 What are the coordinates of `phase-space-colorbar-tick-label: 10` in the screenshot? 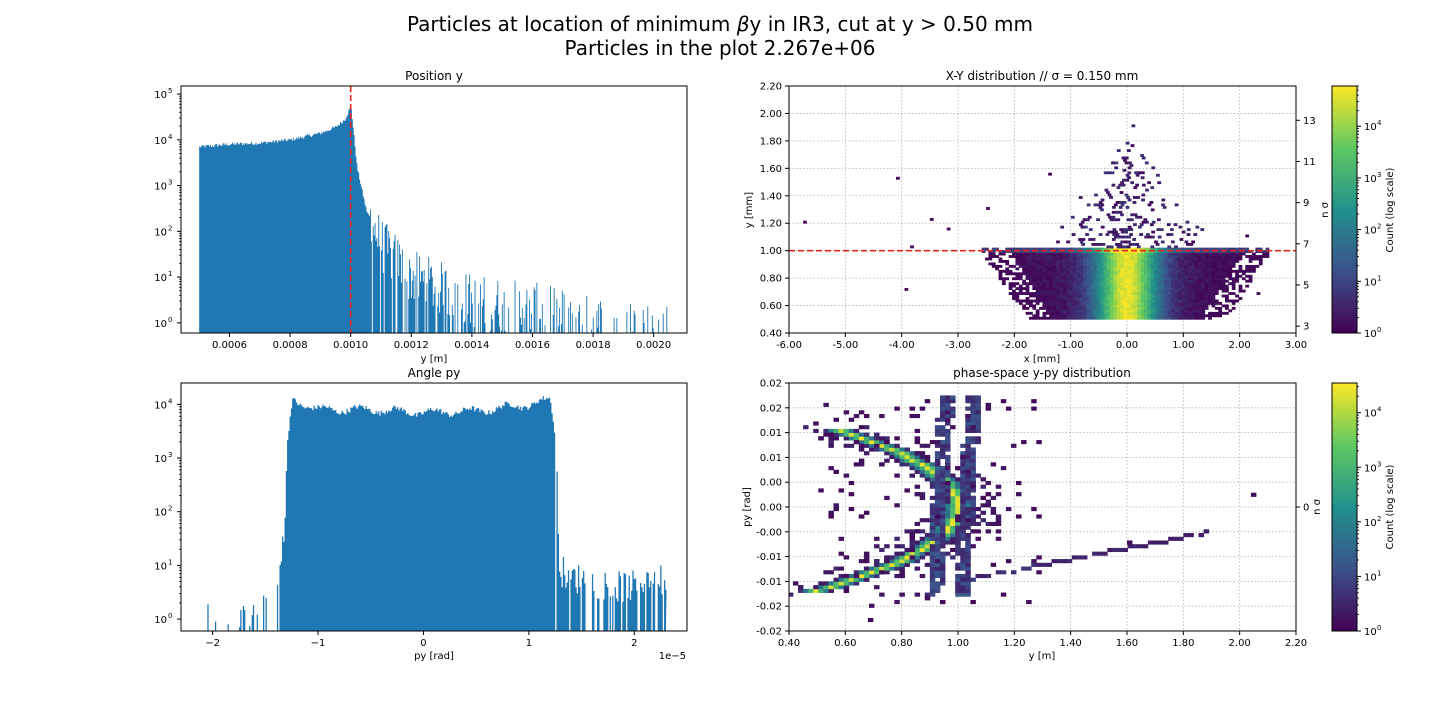 It's located at (1370, 523).